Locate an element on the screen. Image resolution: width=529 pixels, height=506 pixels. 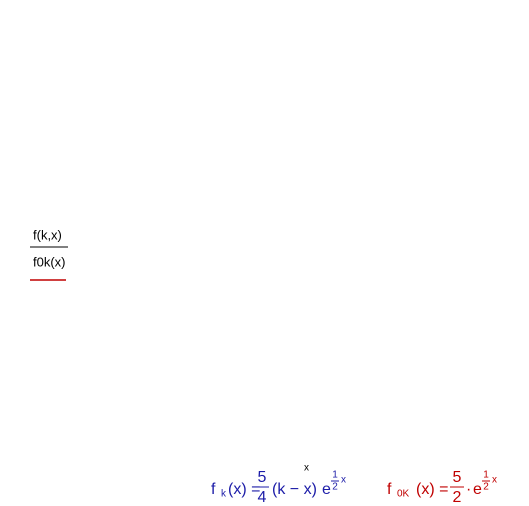
formula: f 0K (x) = 5 2 · e 1 2 x is located at coordinates (442, 487).